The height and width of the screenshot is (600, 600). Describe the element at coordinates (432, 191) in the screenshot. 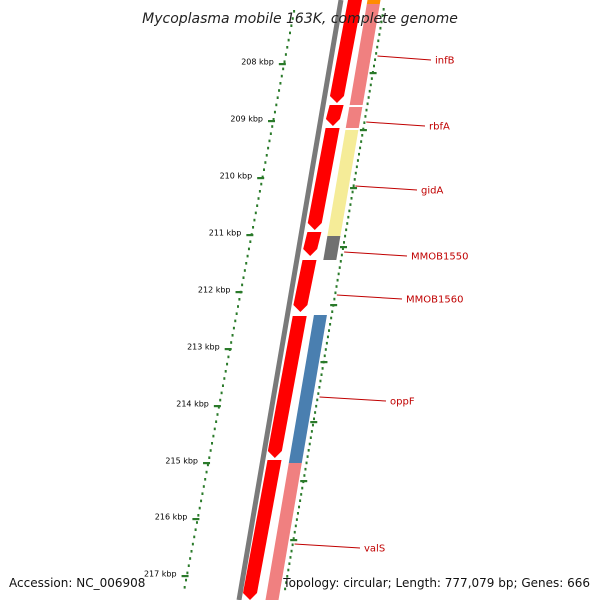

I see `gene-label: gidA` at that location.